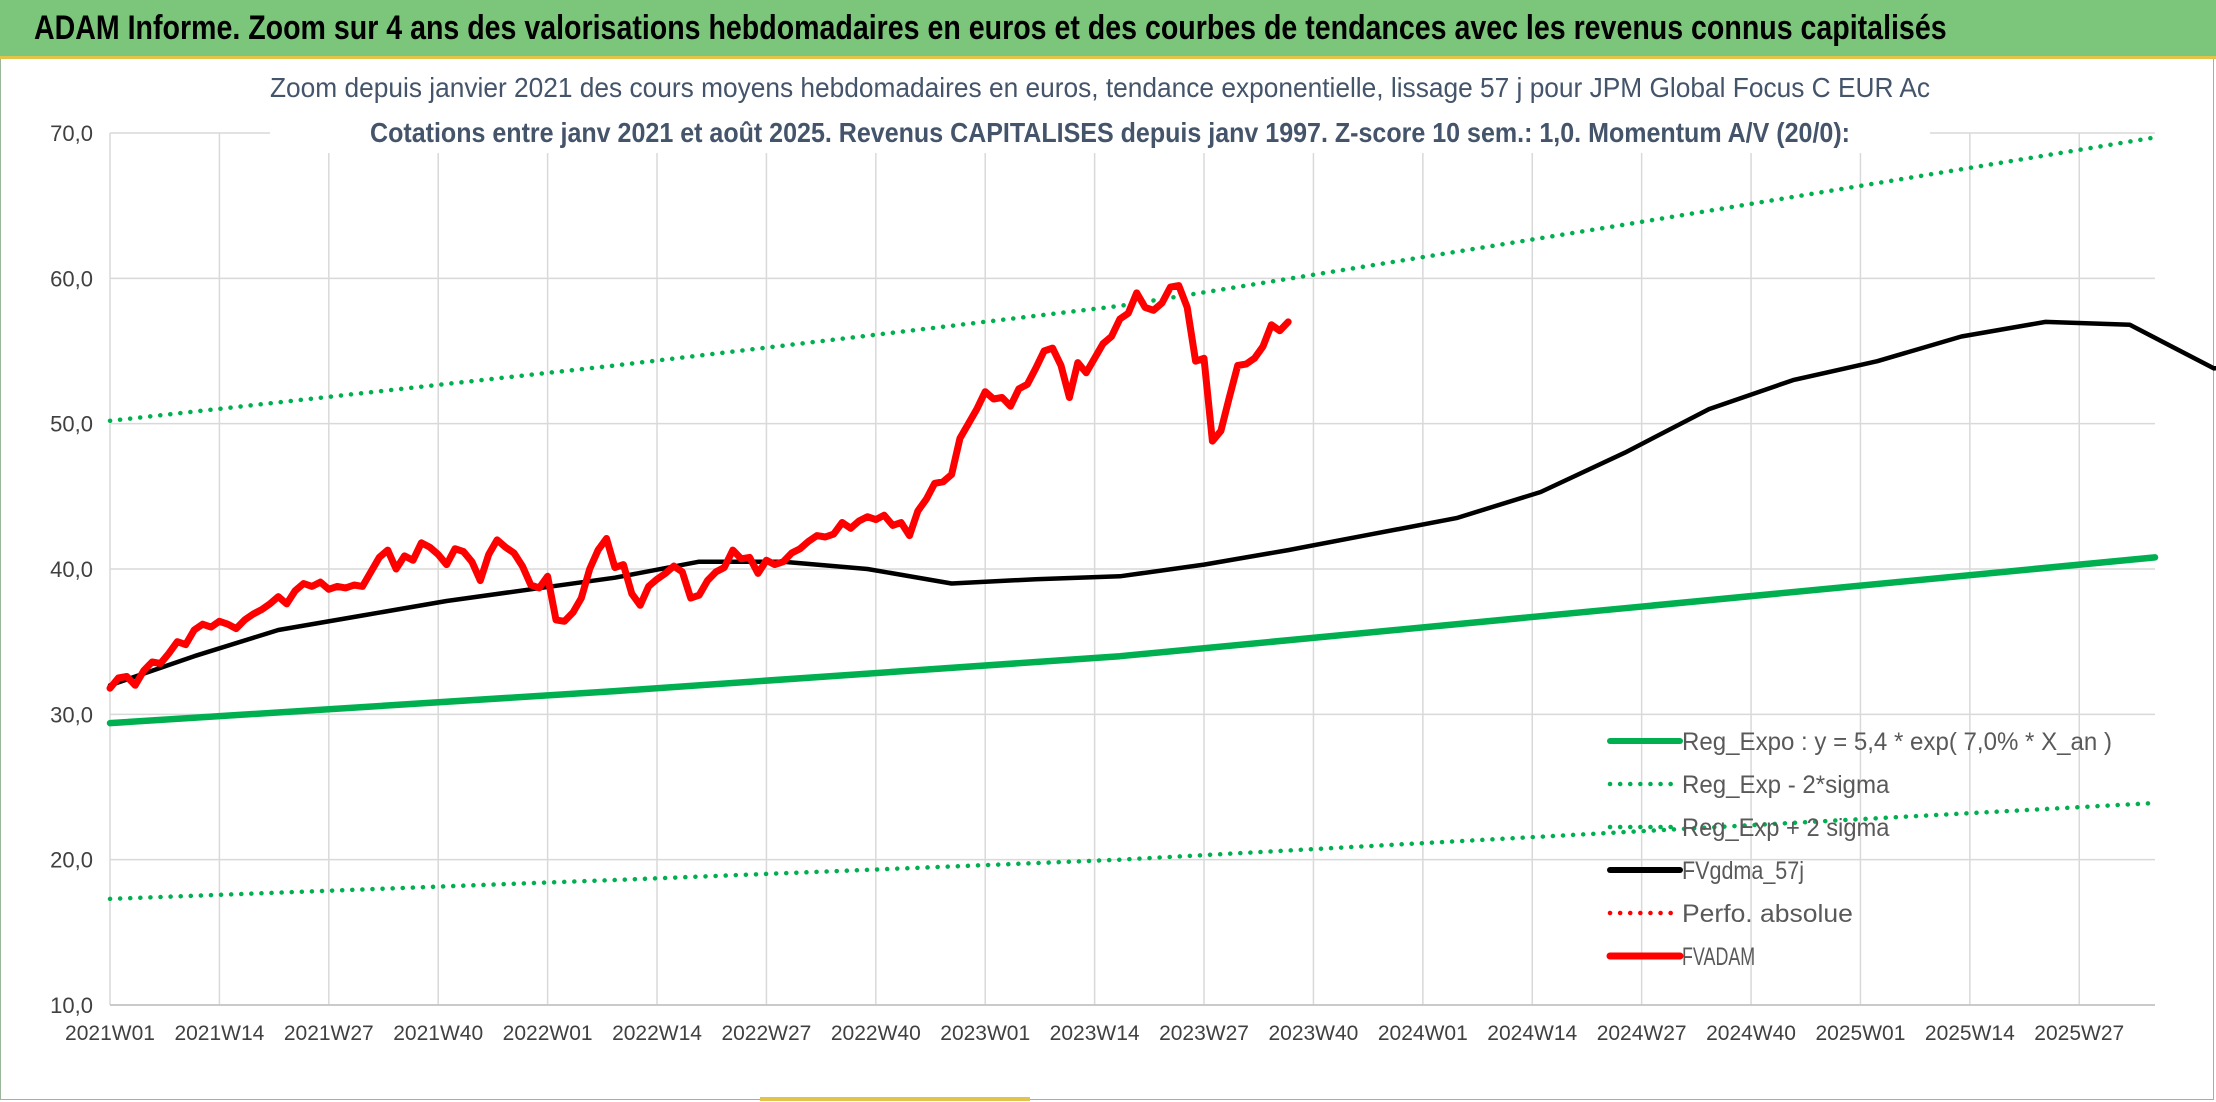 This screenshot has height=1102, width=2216. I want to click on x-tick-label: 2023W27, so click(1204, 1033).